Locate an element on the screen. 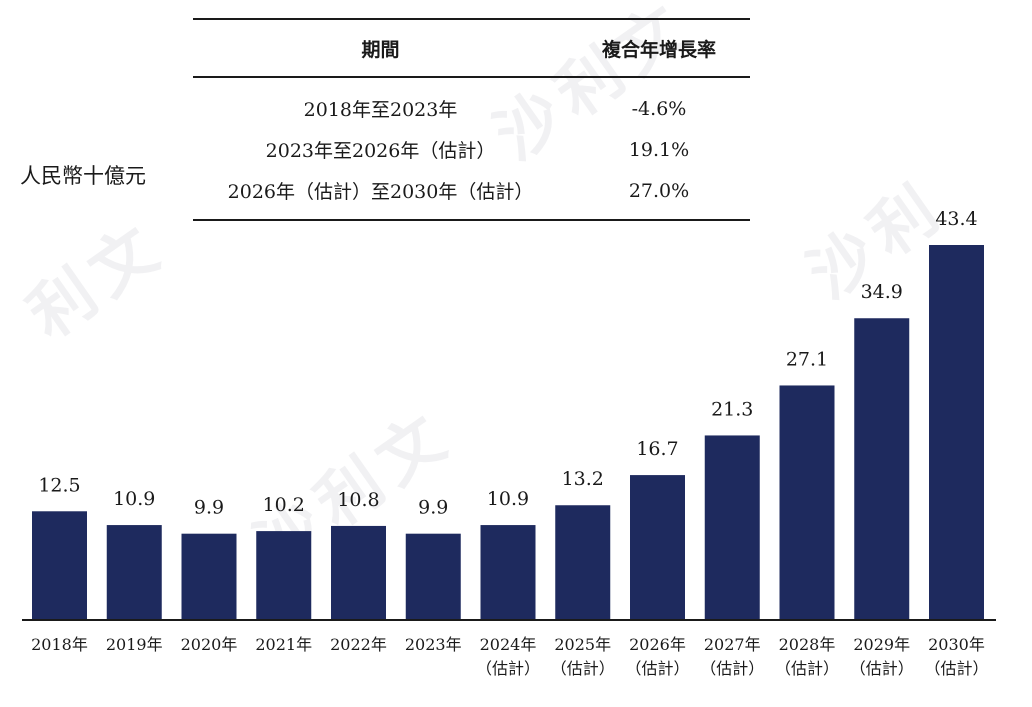 This screenshot has width=1032, height=707. cagr-table-header-row: 期間 複合年增長率 is located at coordinates (471, 48).